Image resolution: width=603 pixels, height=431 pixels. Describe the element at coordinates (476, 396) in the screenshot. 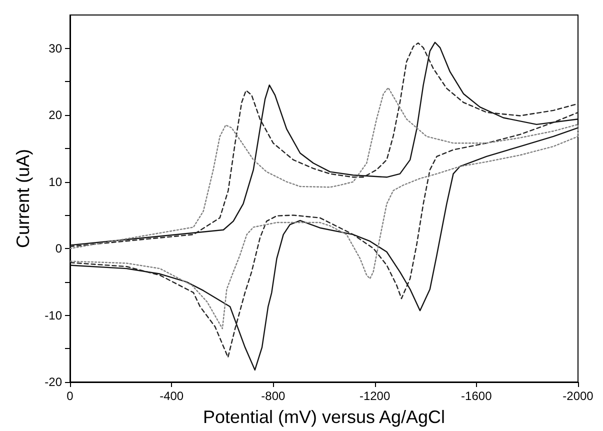

I see `x-tick-label: -1600` at that location.